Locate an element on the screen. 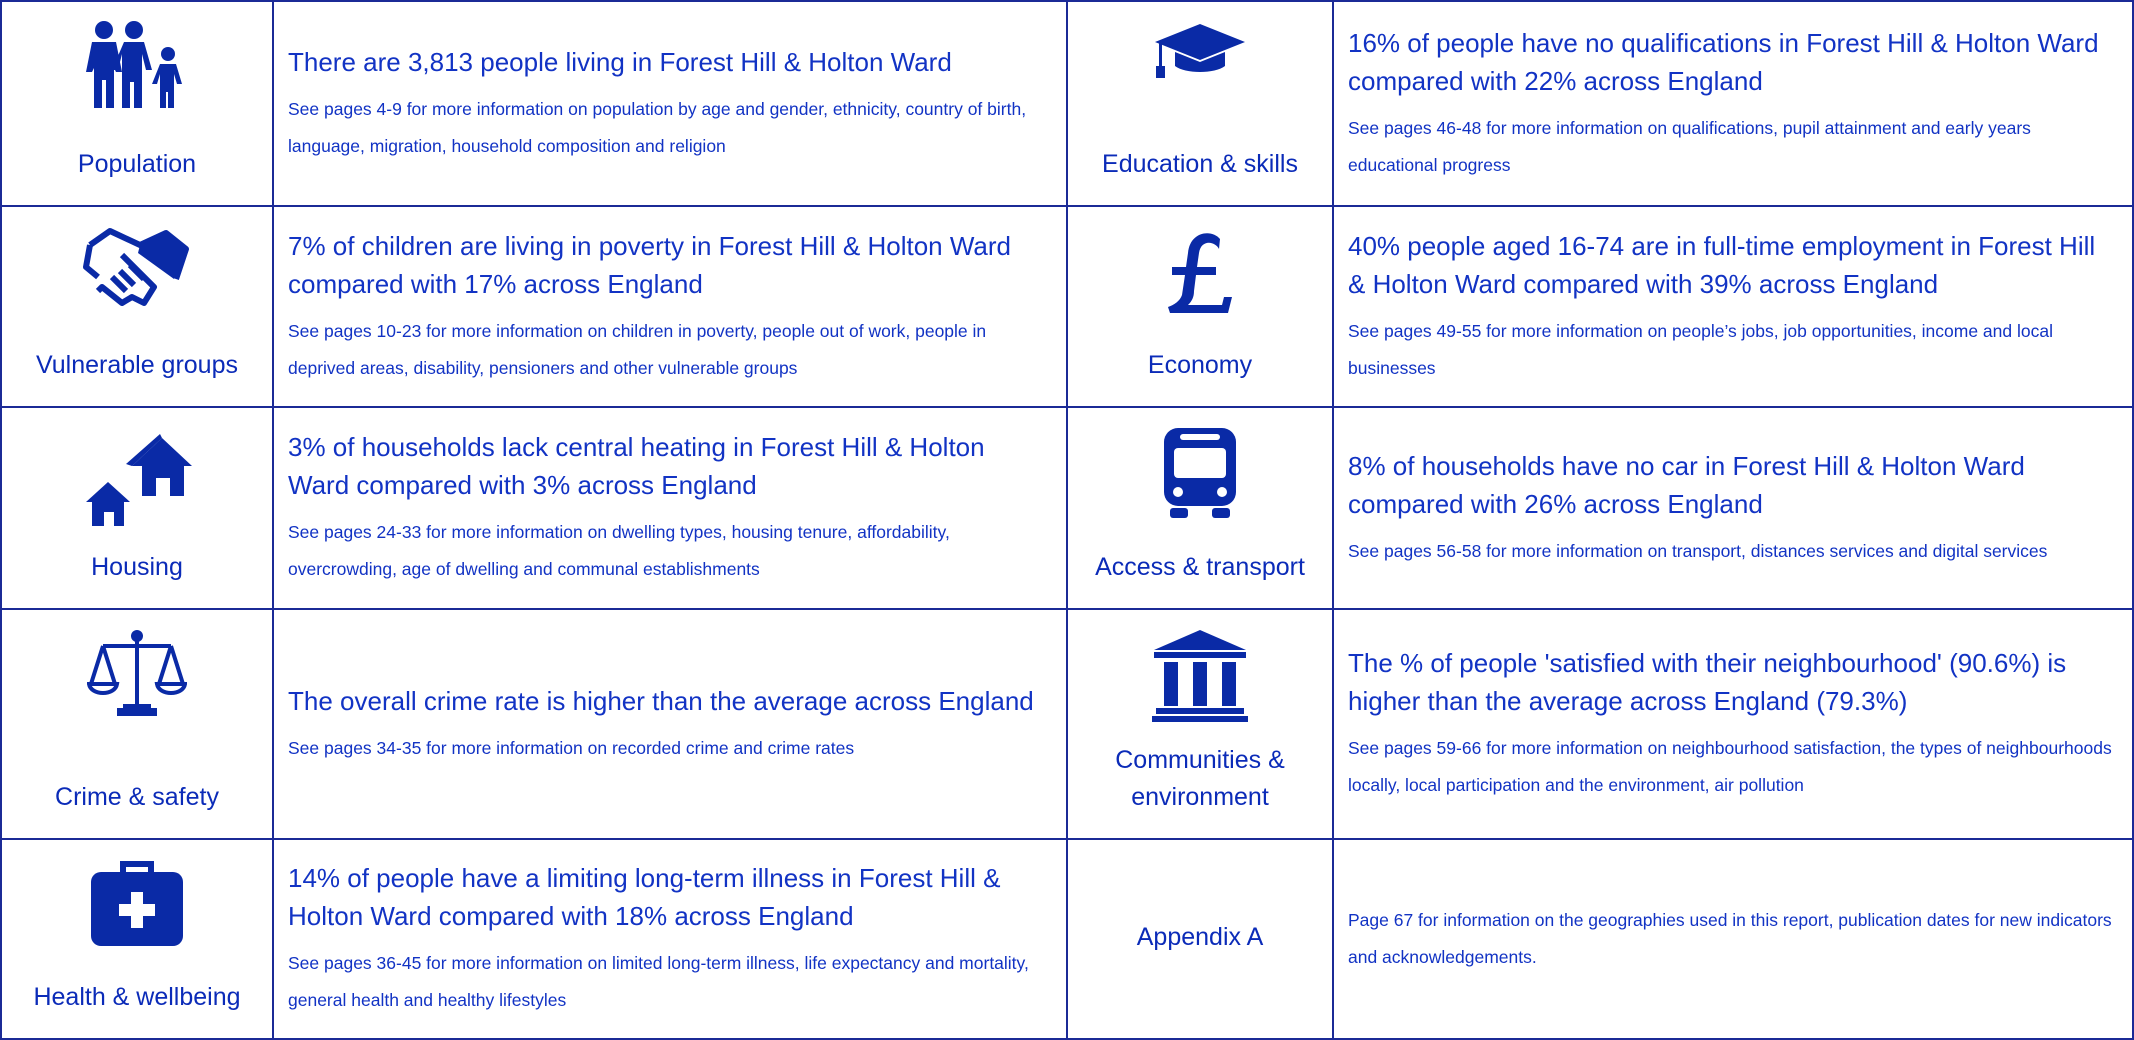  section-label-cell: Housing is located at coordinates (137, 509).